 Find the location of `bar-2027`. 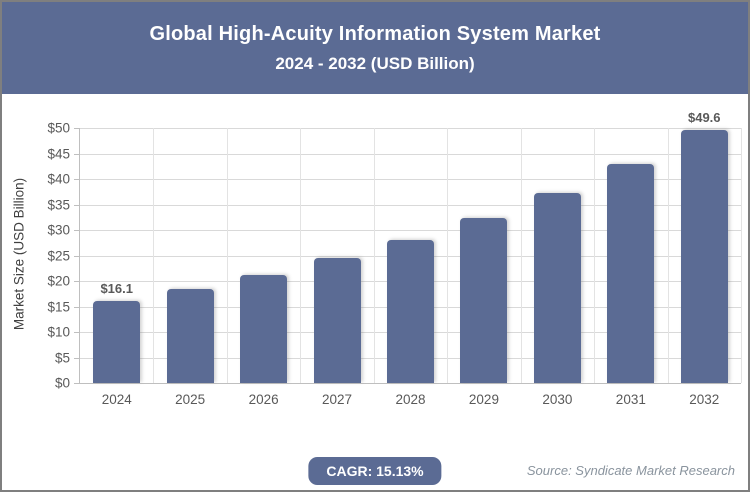

bar-2027 is located at coordinates (337, 320).